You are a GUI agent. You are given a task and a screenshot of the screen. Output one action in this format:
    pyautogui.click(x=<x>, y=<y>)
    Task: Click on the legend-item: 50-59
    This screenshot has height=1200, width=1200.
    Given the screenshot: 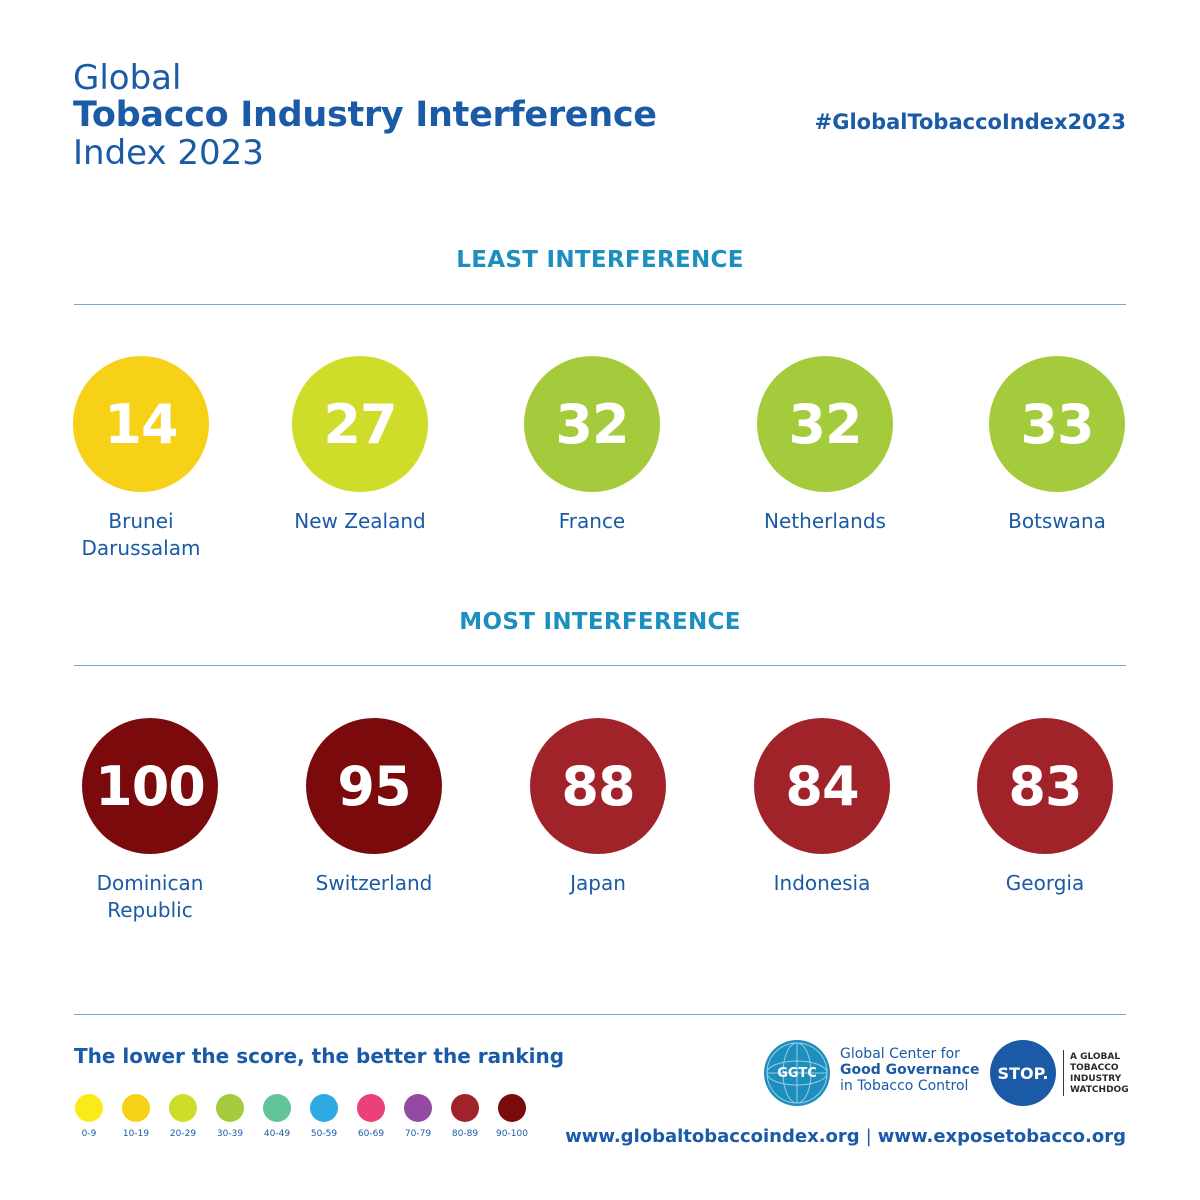 What is the action you would take?
    pyautogui.click(x=324, y=1116)
    